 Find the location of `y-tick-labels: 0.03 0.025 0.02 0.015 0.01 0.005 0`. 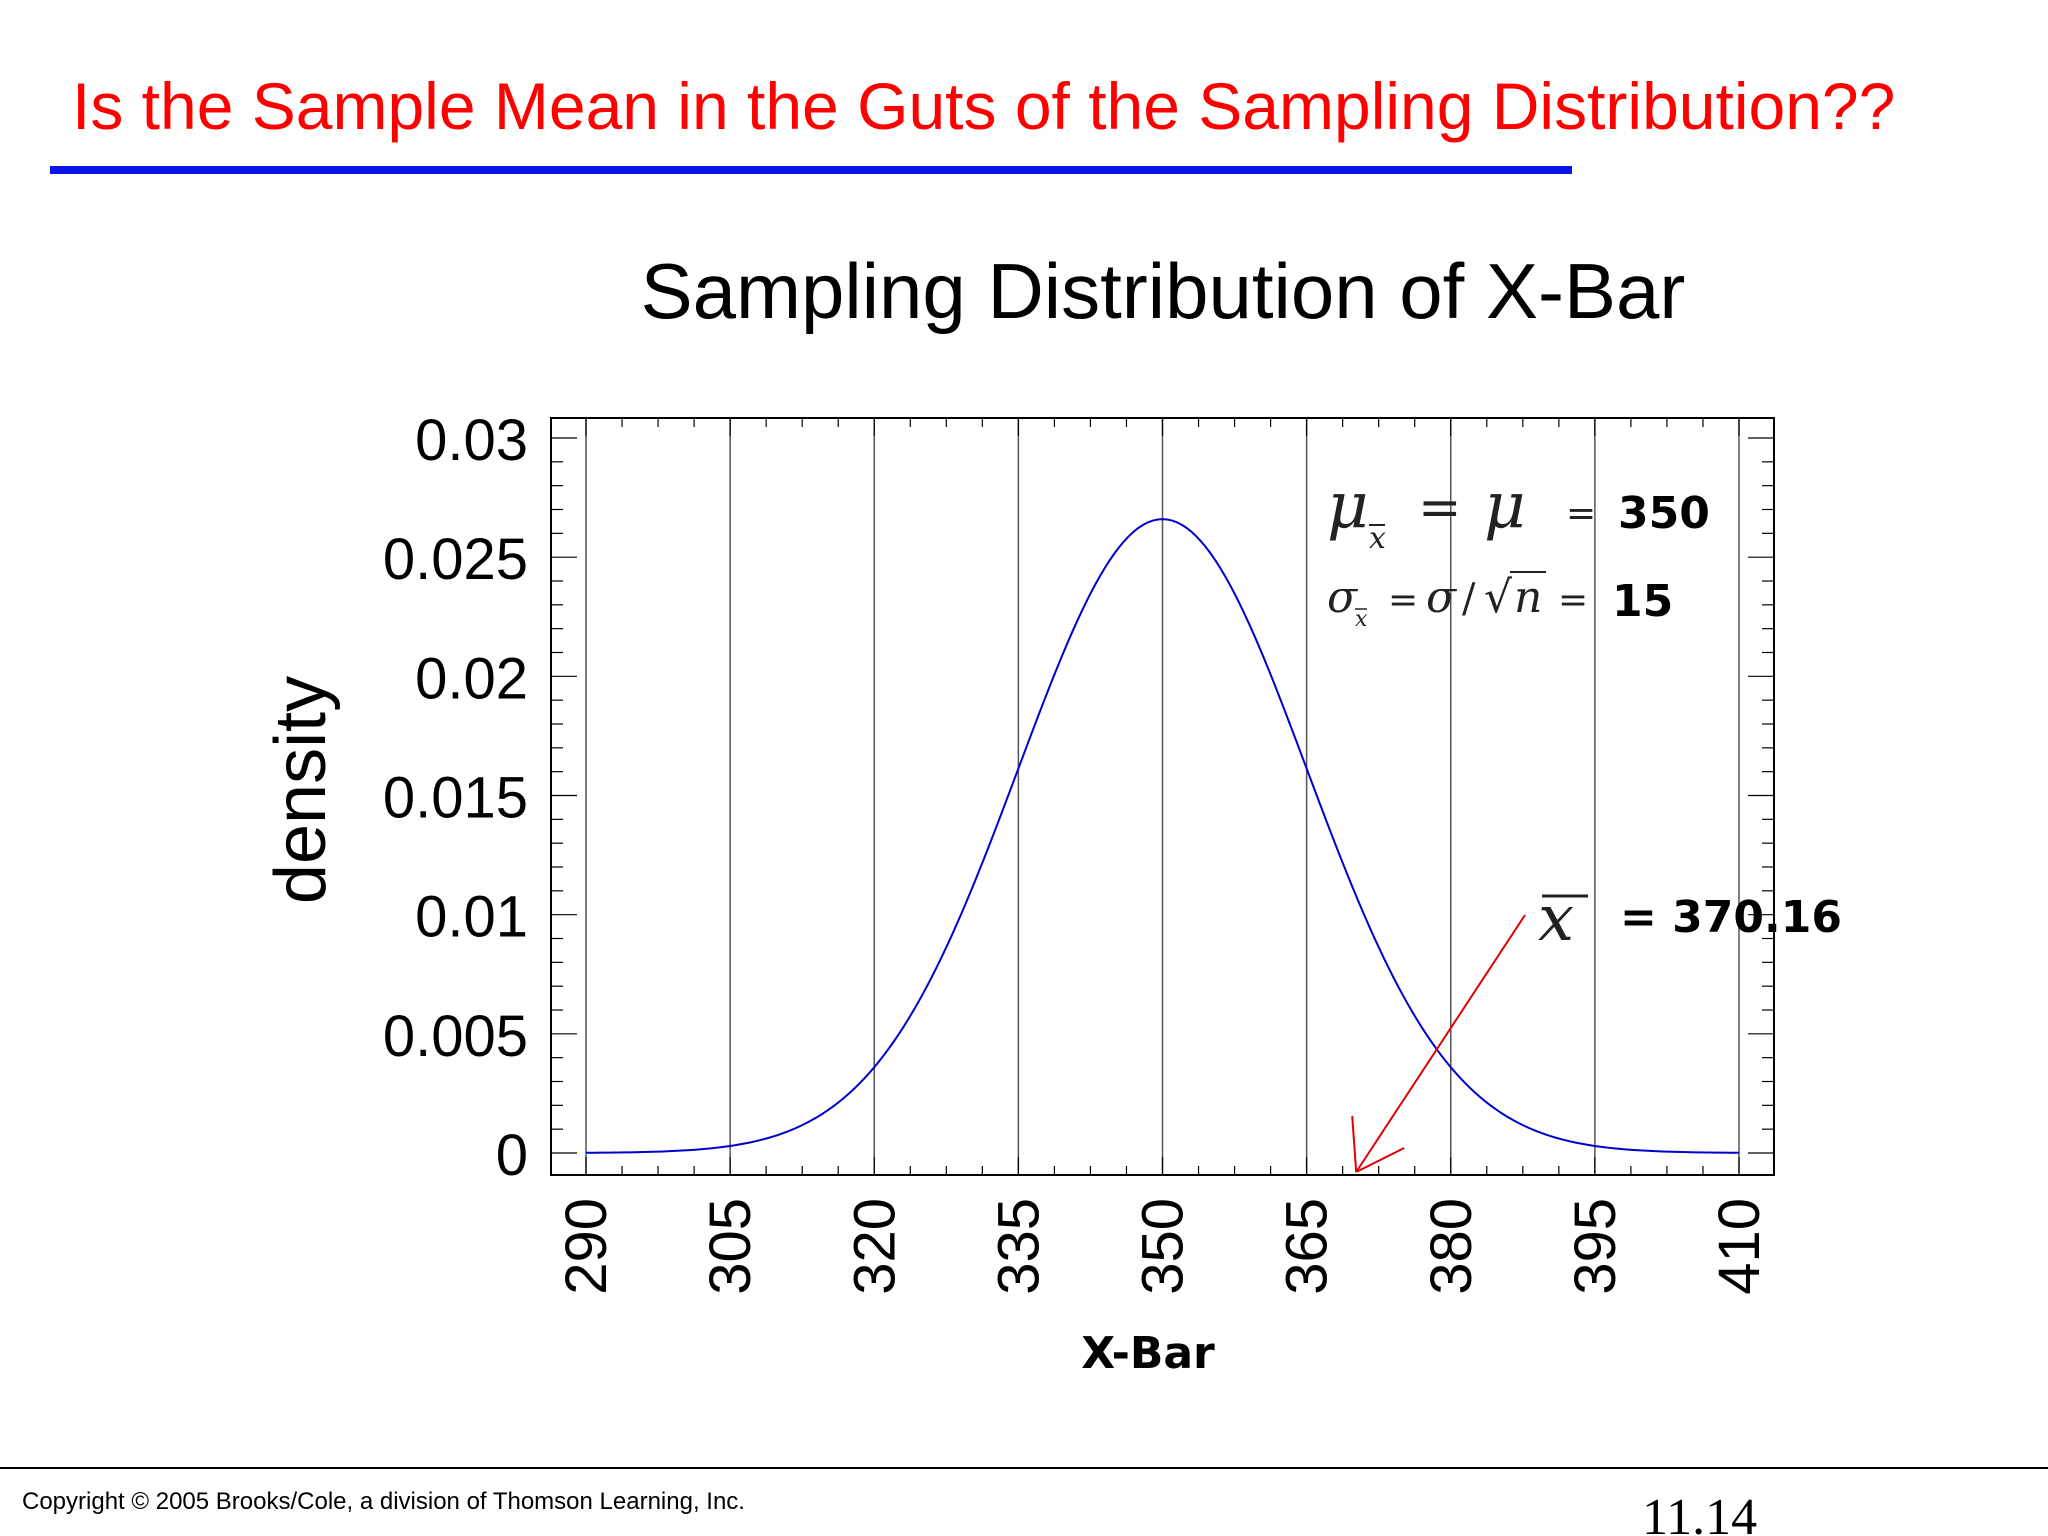

y-tick-labels: 0.03 0.025 0.02 0.015 0.01 0.005 0 is located at coordinates (455, 798).